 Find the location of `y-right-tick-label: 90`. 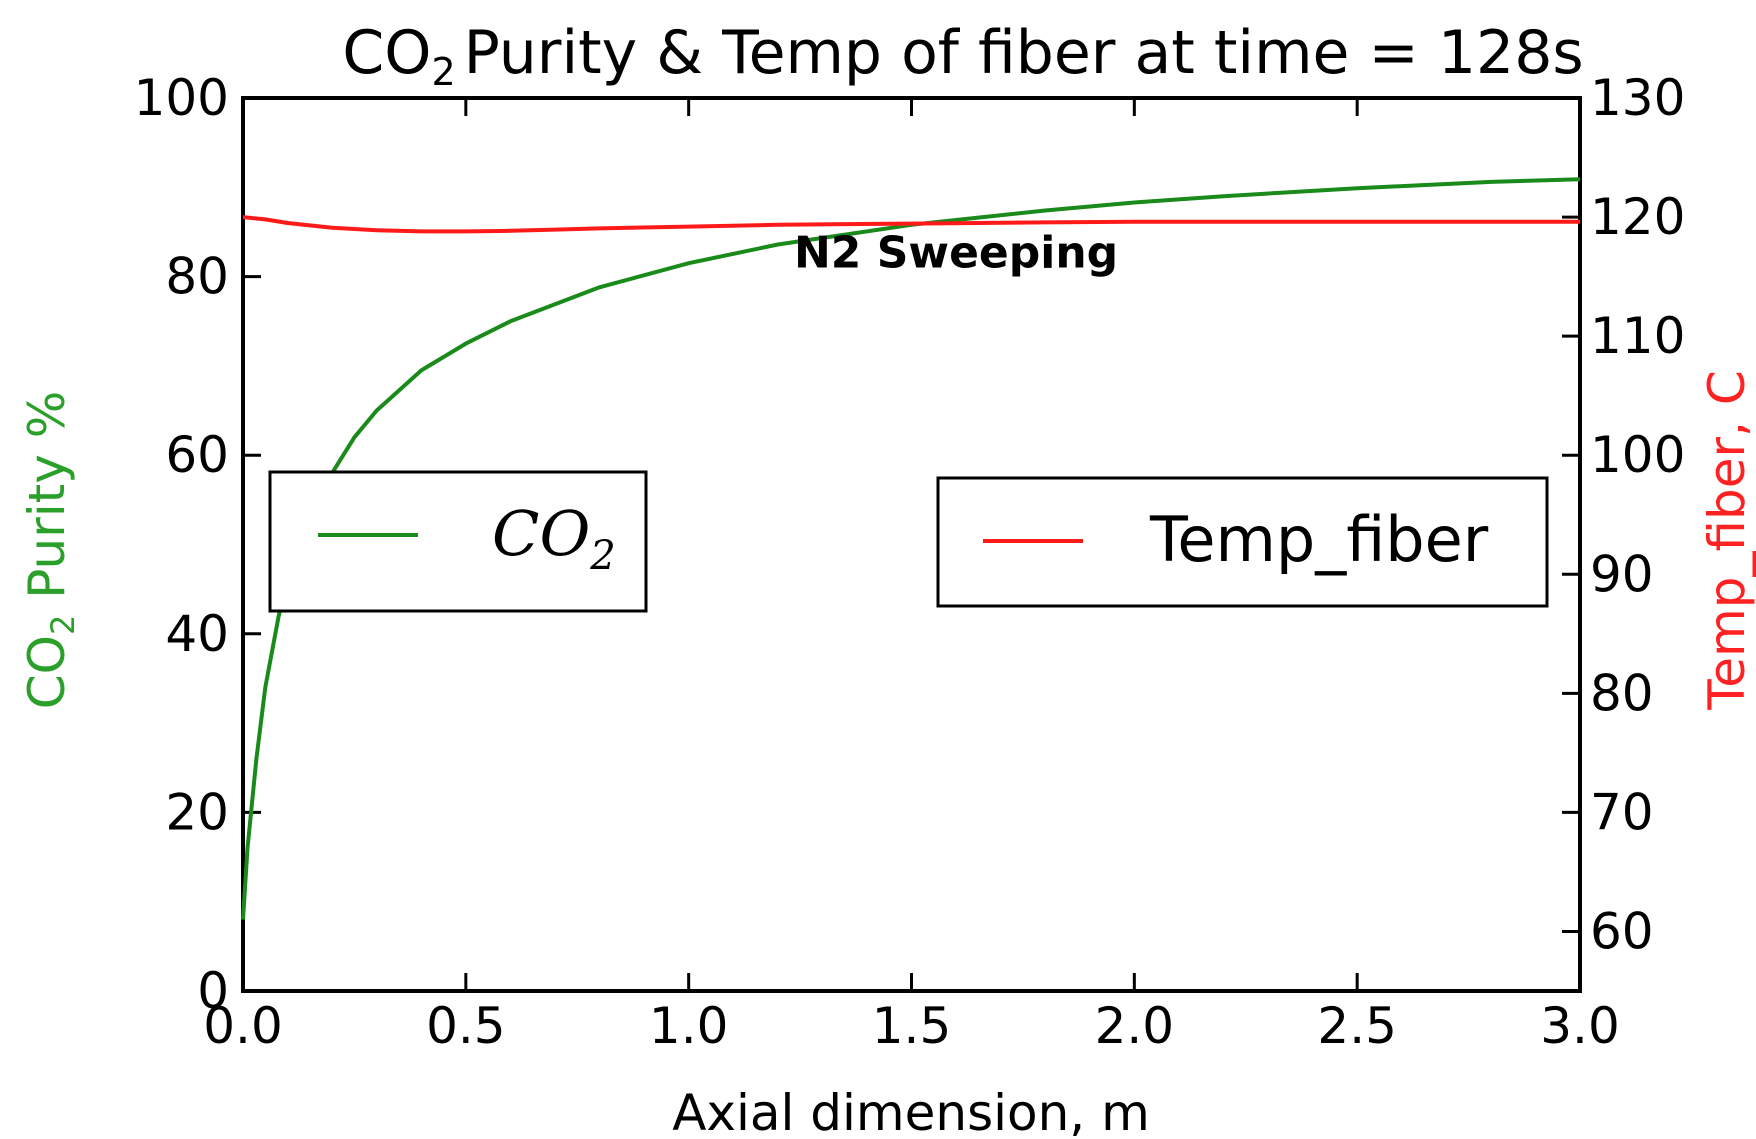

y-right-tick-label: 90 is located at coordinates (1622, 574).